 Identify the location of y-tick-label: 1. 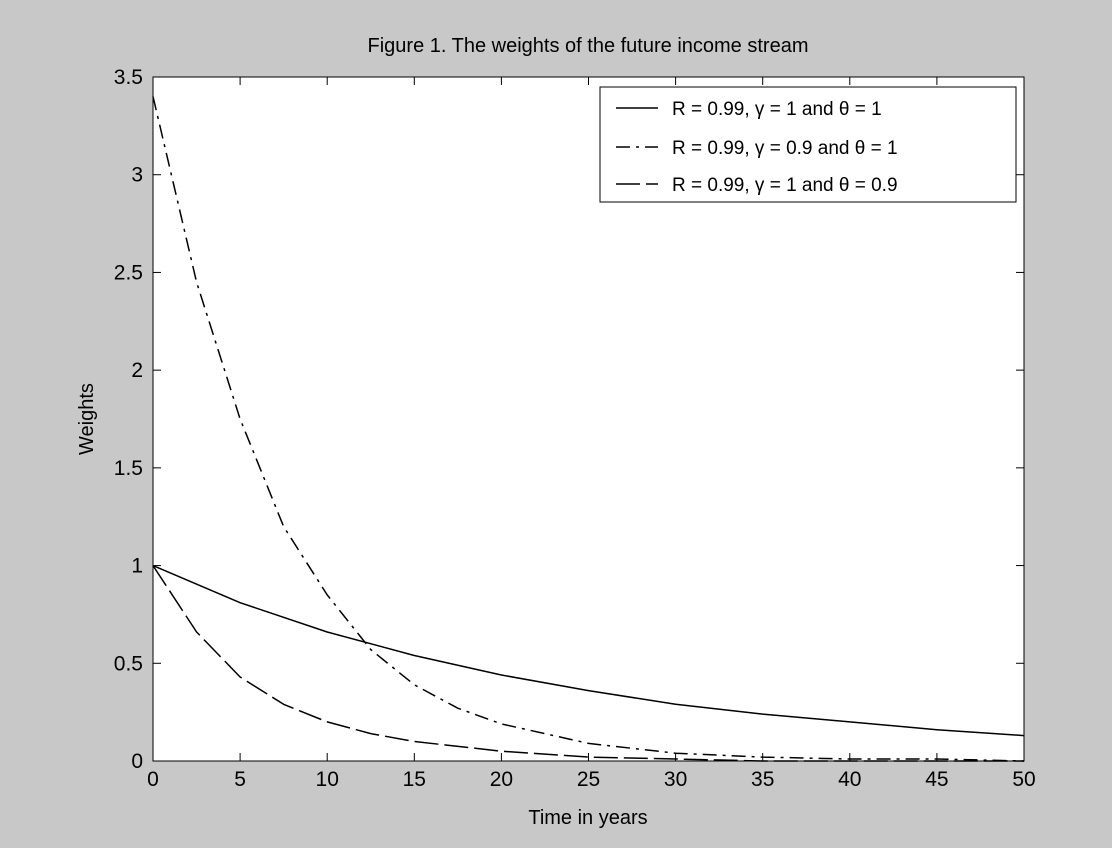
(137, 566).